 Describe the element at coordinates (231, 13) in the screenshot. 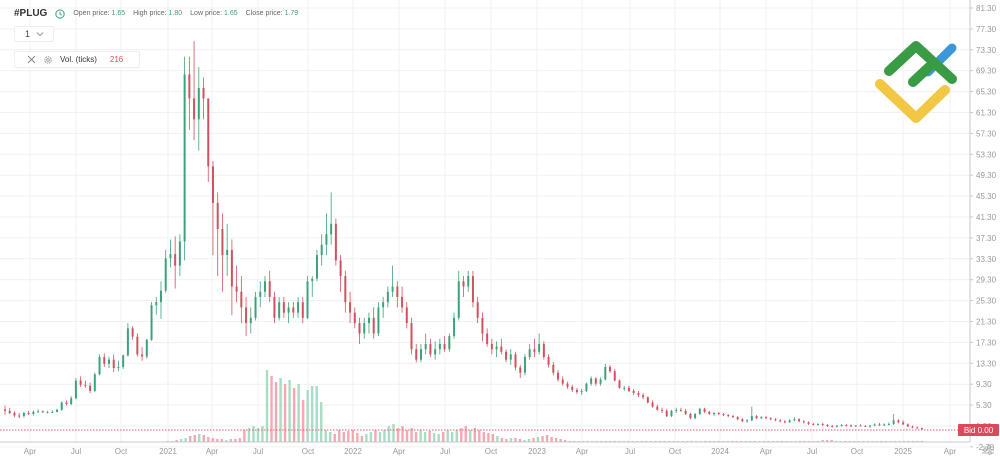

I see `low-price-value: 1.65` at that location.